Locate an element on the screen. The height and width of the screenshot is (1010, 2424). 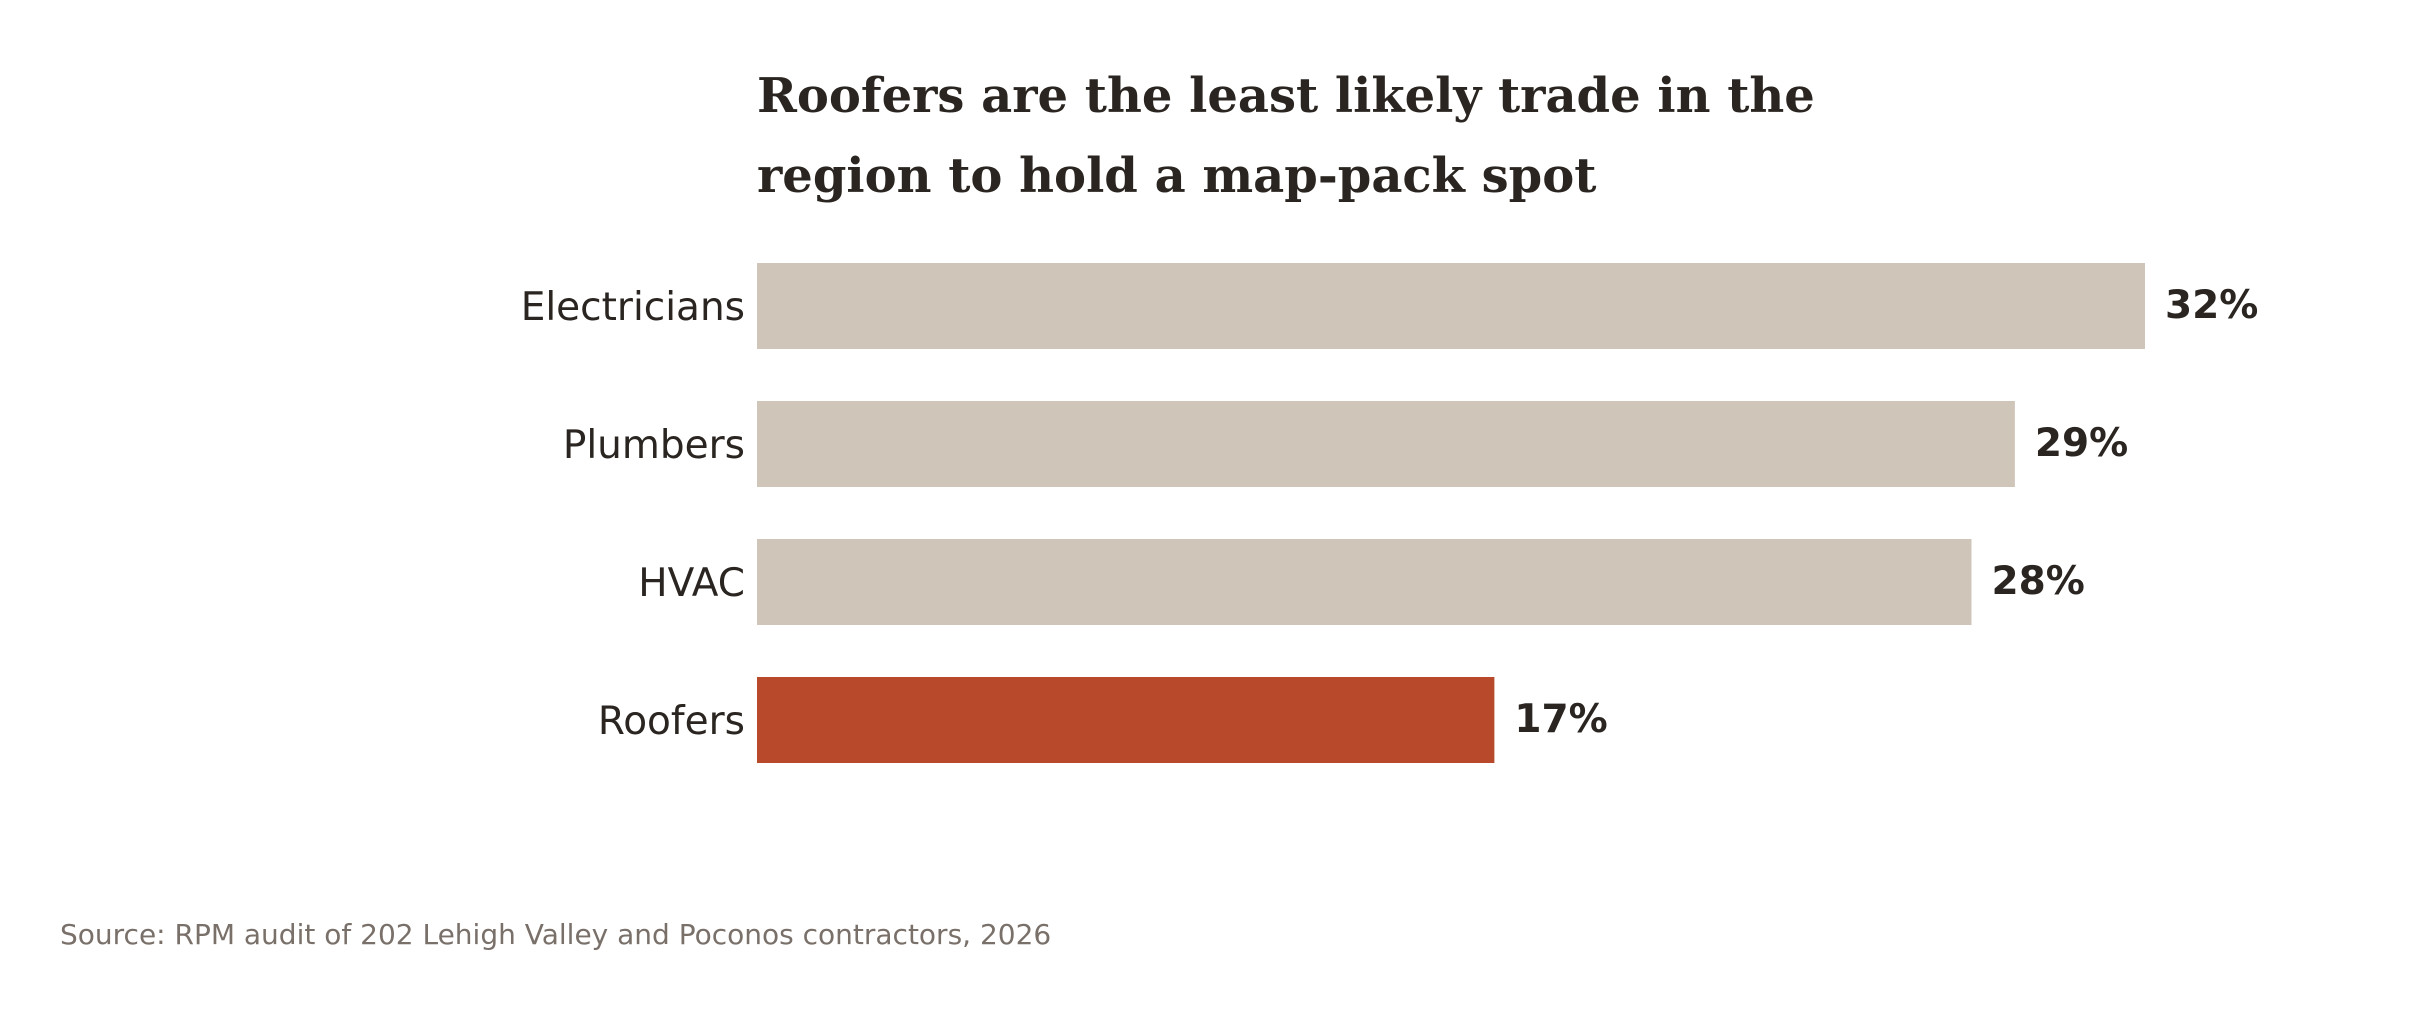
bar-row-electricians: Electricians 32% is located at coordinates (1389, 306).